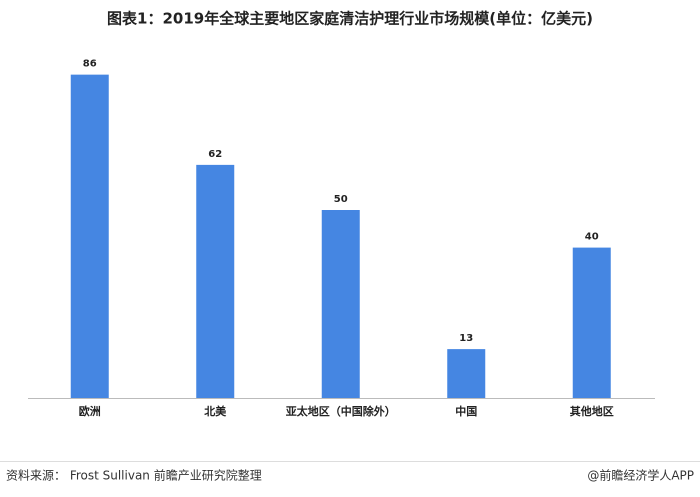 This screenshot has height=497, width=700. I want to click on x-tick-label: 北美, so click(215, 411).